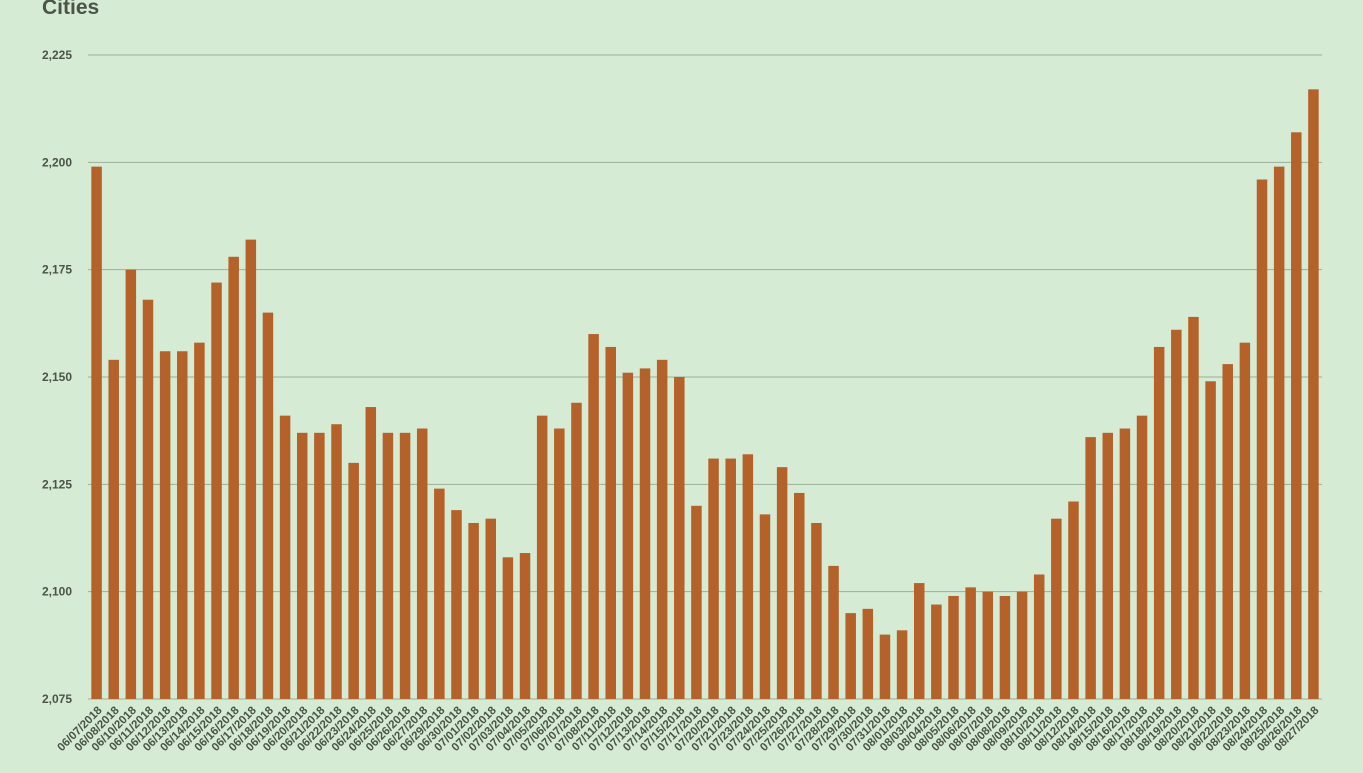 This screenshot has height=773, width=1363. I want to click on y-tick-label: 2,100, so click(57, 592).